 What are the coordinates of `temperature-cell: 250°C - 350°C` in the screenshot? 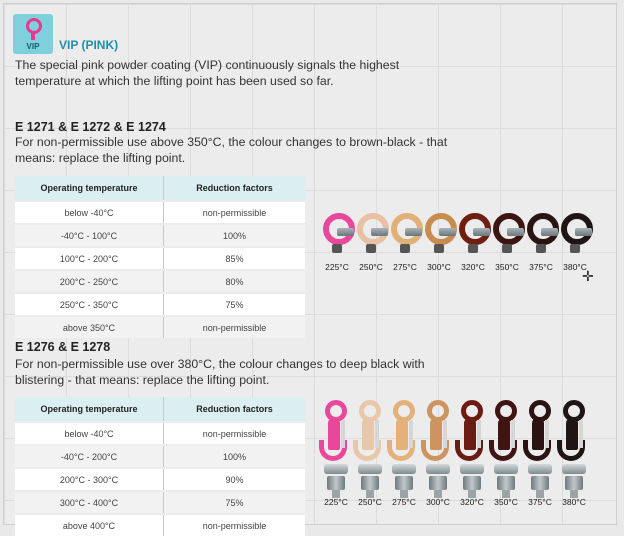 It's located at (89, 304).